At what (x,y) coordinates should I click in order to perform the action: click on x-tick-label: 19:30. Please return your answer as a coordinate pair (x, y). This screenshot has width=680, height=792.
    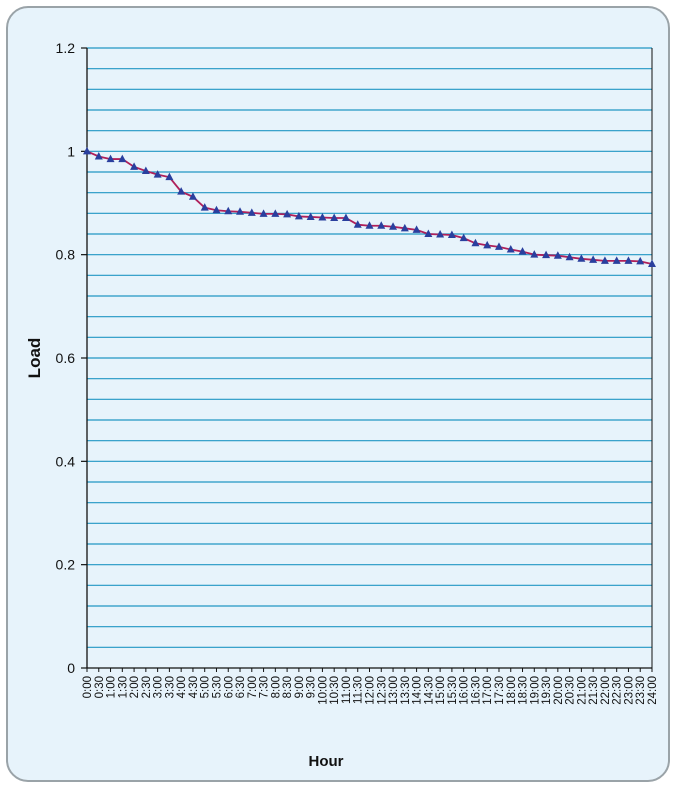
    Looking at the image, I should click on (547, 690).